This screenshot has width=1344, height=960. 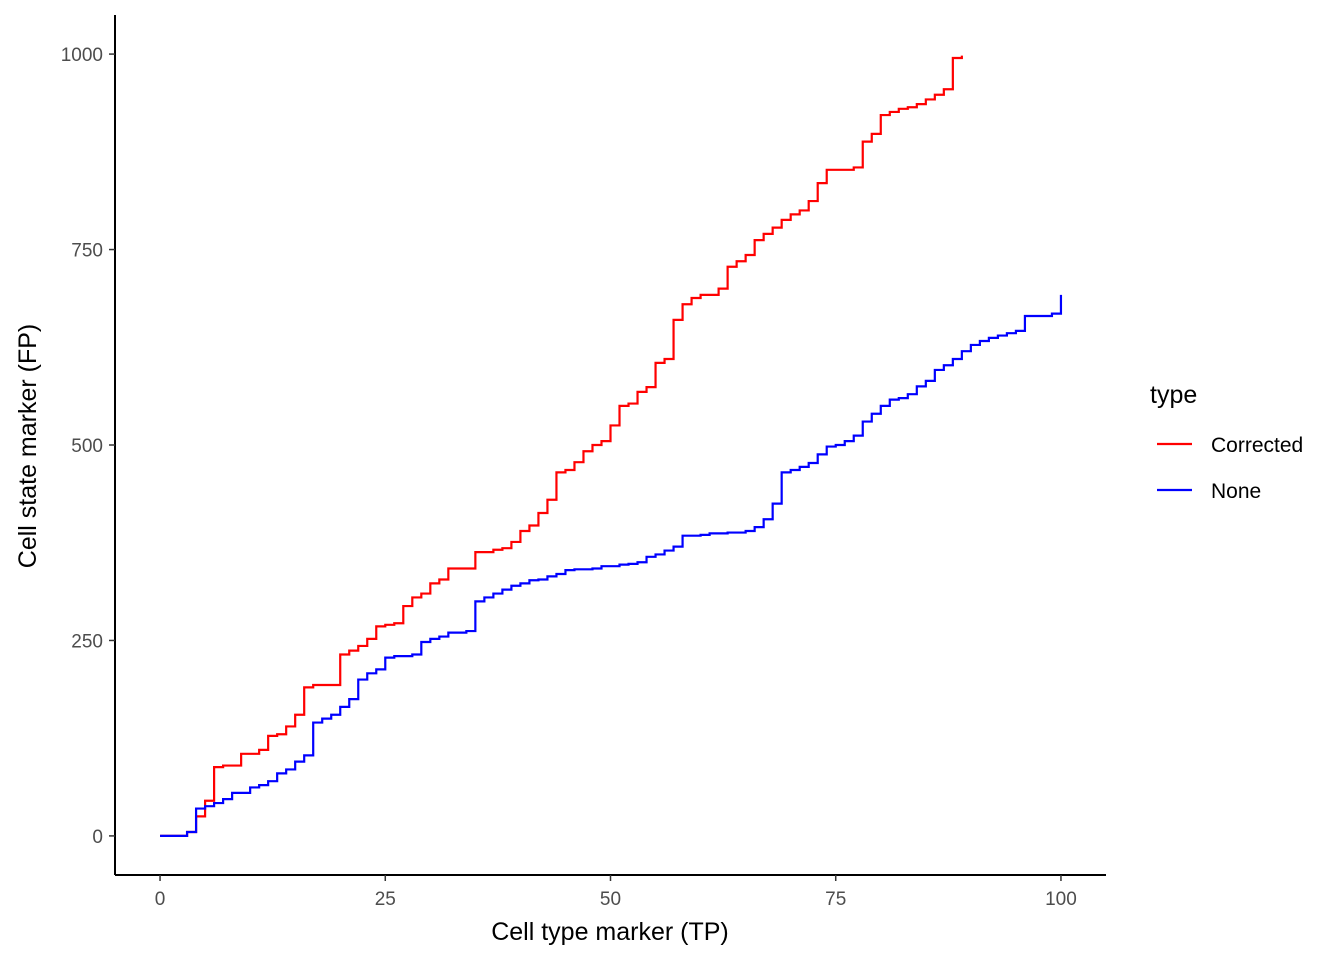 What do you see at coordinates (87, 641) in the screenshot?
I see `y-tick-label: 250` at bounding box center [87, 641].